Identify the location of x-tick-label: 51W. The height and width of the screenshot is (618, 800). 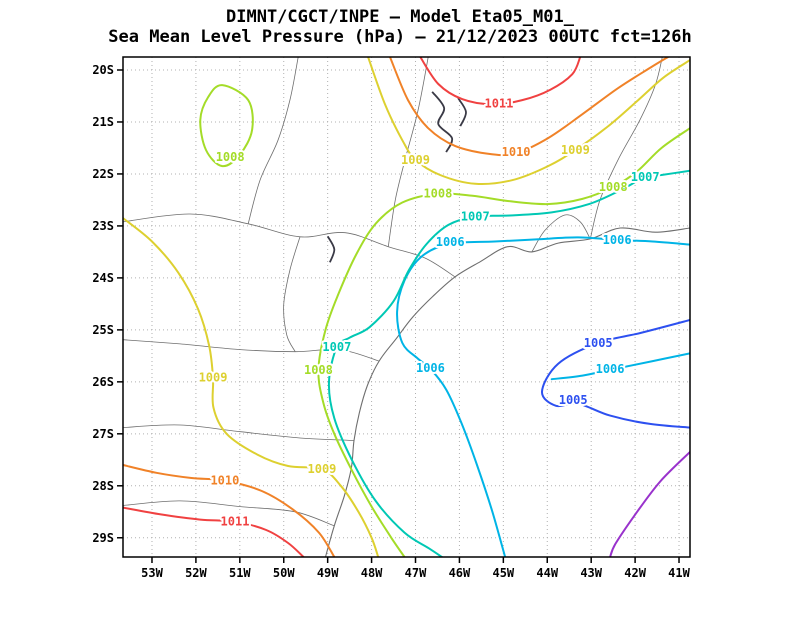
(240, 573).